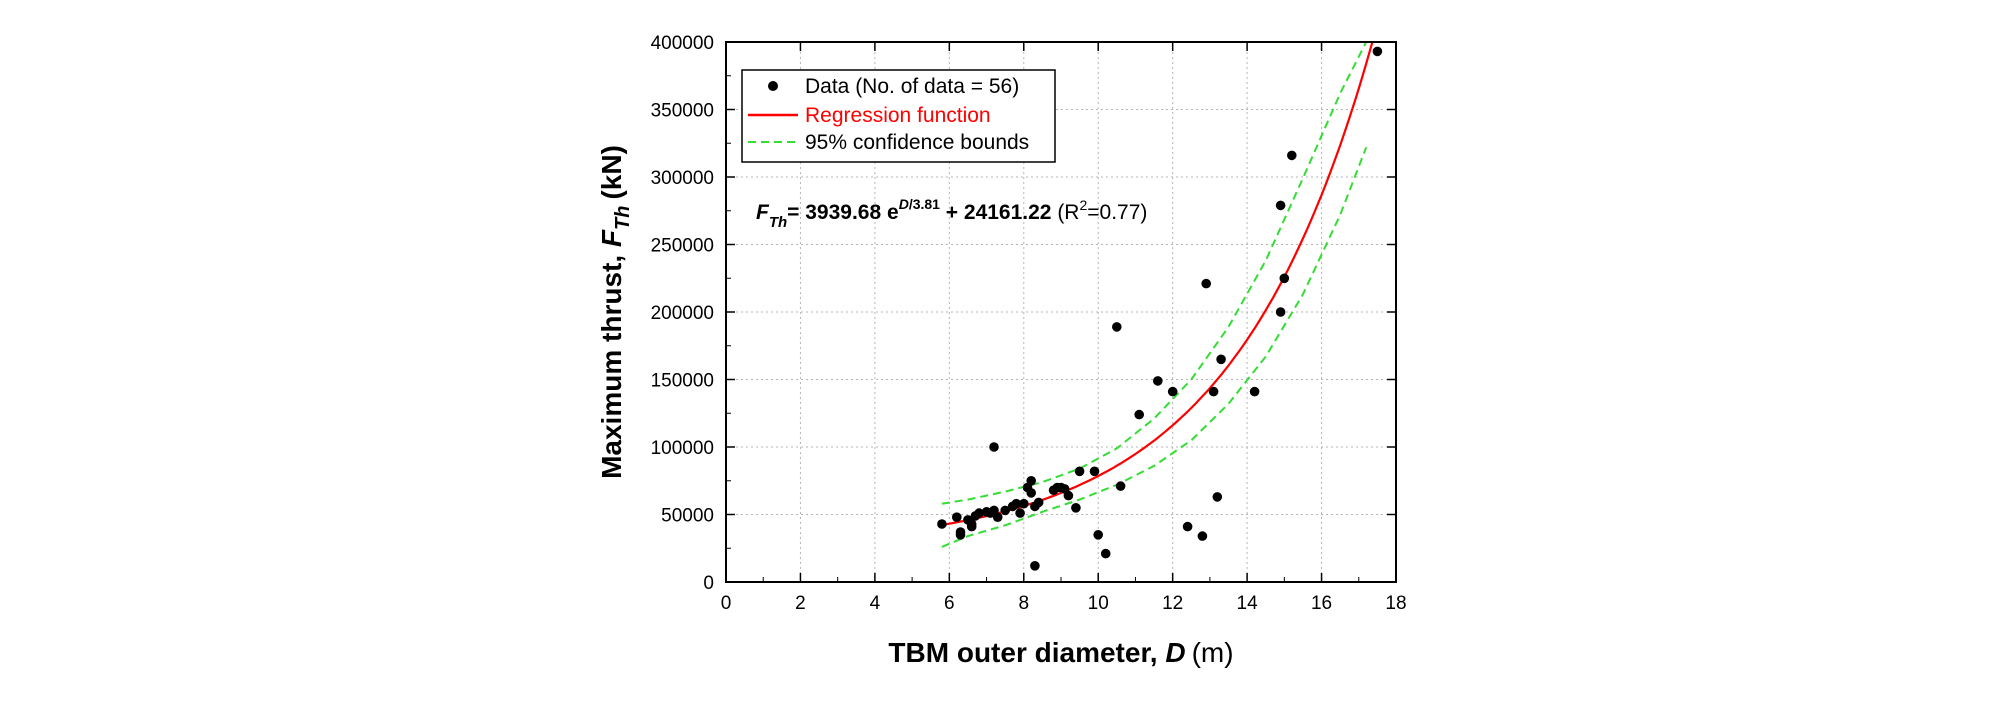 This screenshot has height=702, width=2008. What do you see at coordinates (1154, 347) in the screenshot?
I see `confidence-bound-lower` at bounding box center [1154, 347].